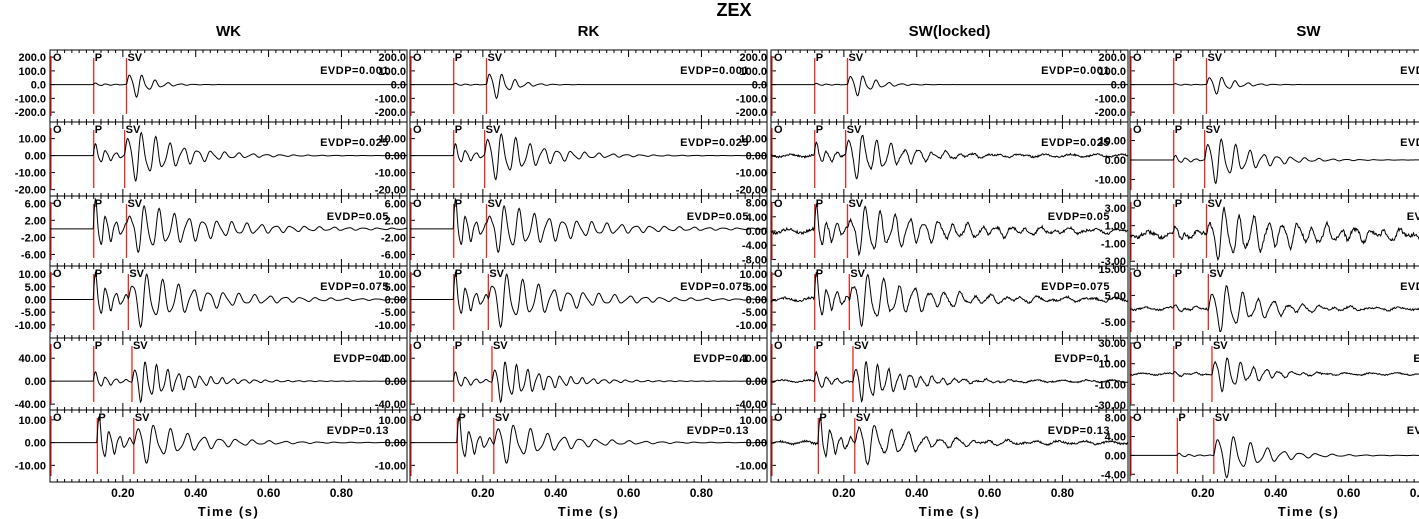 This screenshot has width=1419, height=519. Describe the element at coordinates (30, 405) in the screenshot. I see `y-tick-label: -40.00` at that location.